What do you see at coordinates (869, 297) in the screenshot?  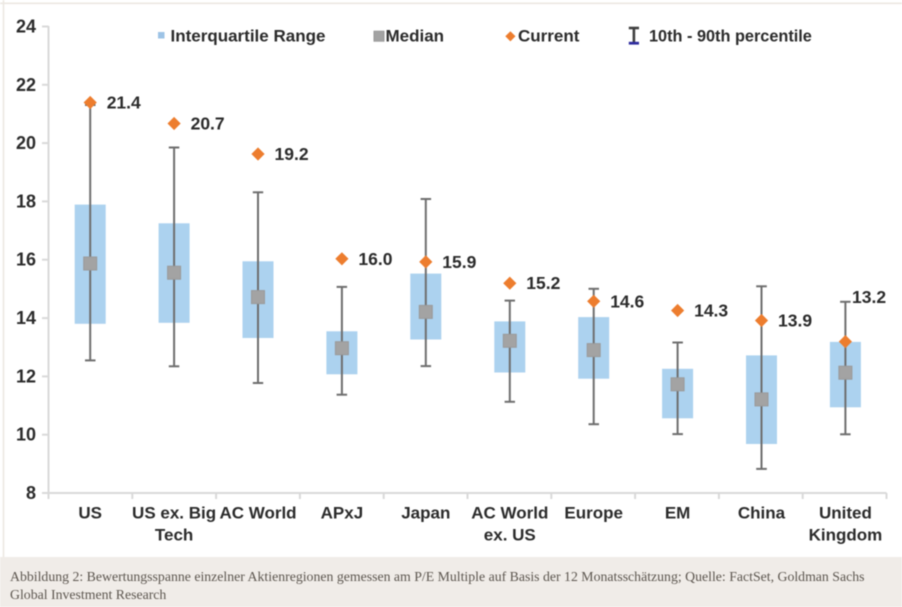 I see `svg-text: 13.2` at bounding box center [869, 297].